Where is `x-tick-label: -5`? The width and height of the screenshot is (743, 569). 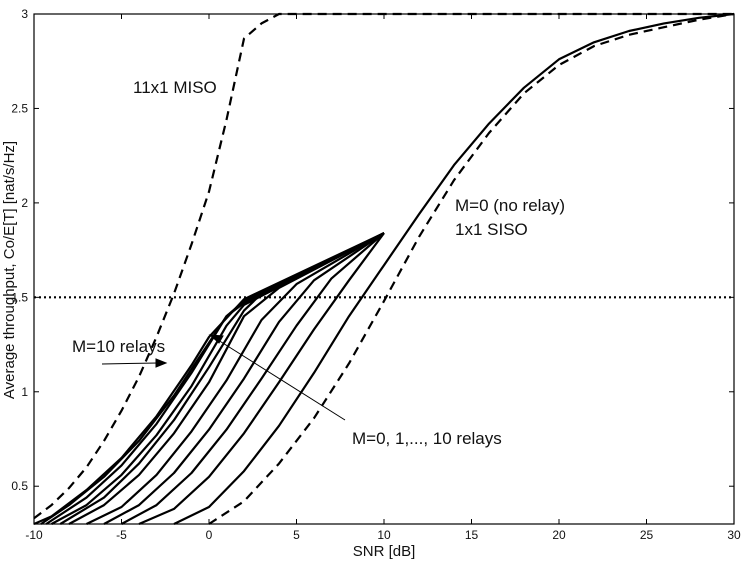
x-tick-label: -5 is located at coordinates (121, 535).